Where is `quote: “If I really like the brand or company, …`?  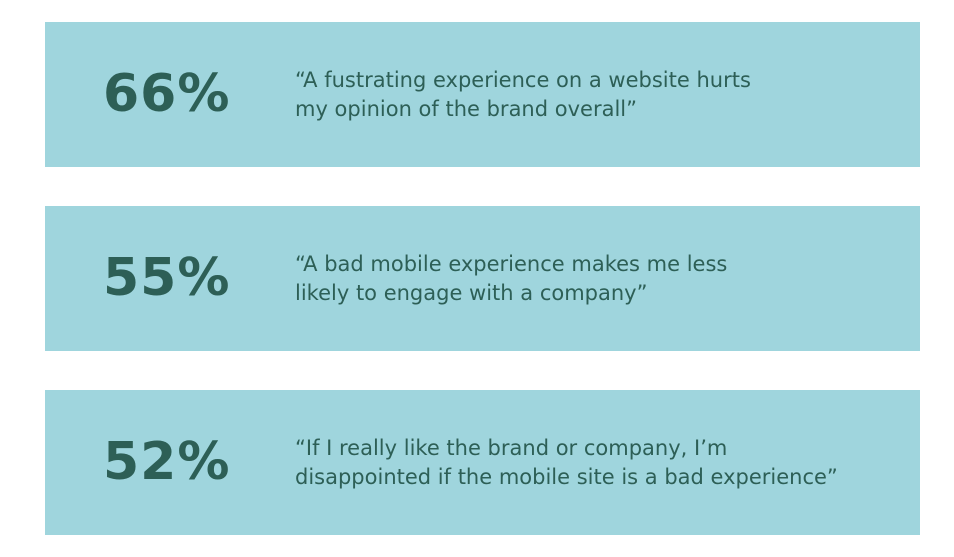 quote: “If I really like the brand or company, … is located at coordinates (566, 463).